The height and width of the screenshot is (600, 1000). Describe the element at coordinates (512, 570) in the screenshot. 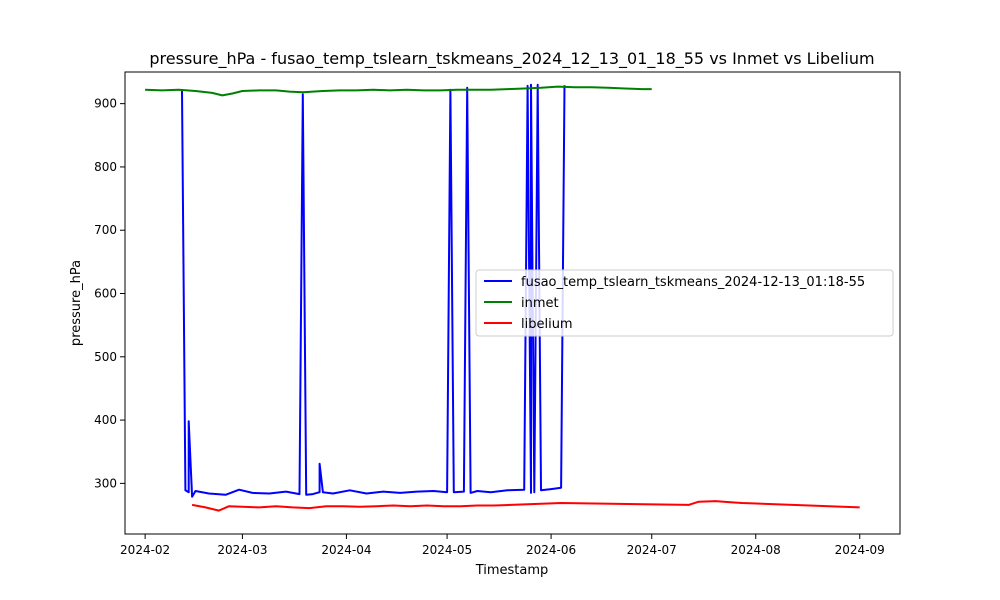

I see `x-axis-label: Timestamp` at that location.